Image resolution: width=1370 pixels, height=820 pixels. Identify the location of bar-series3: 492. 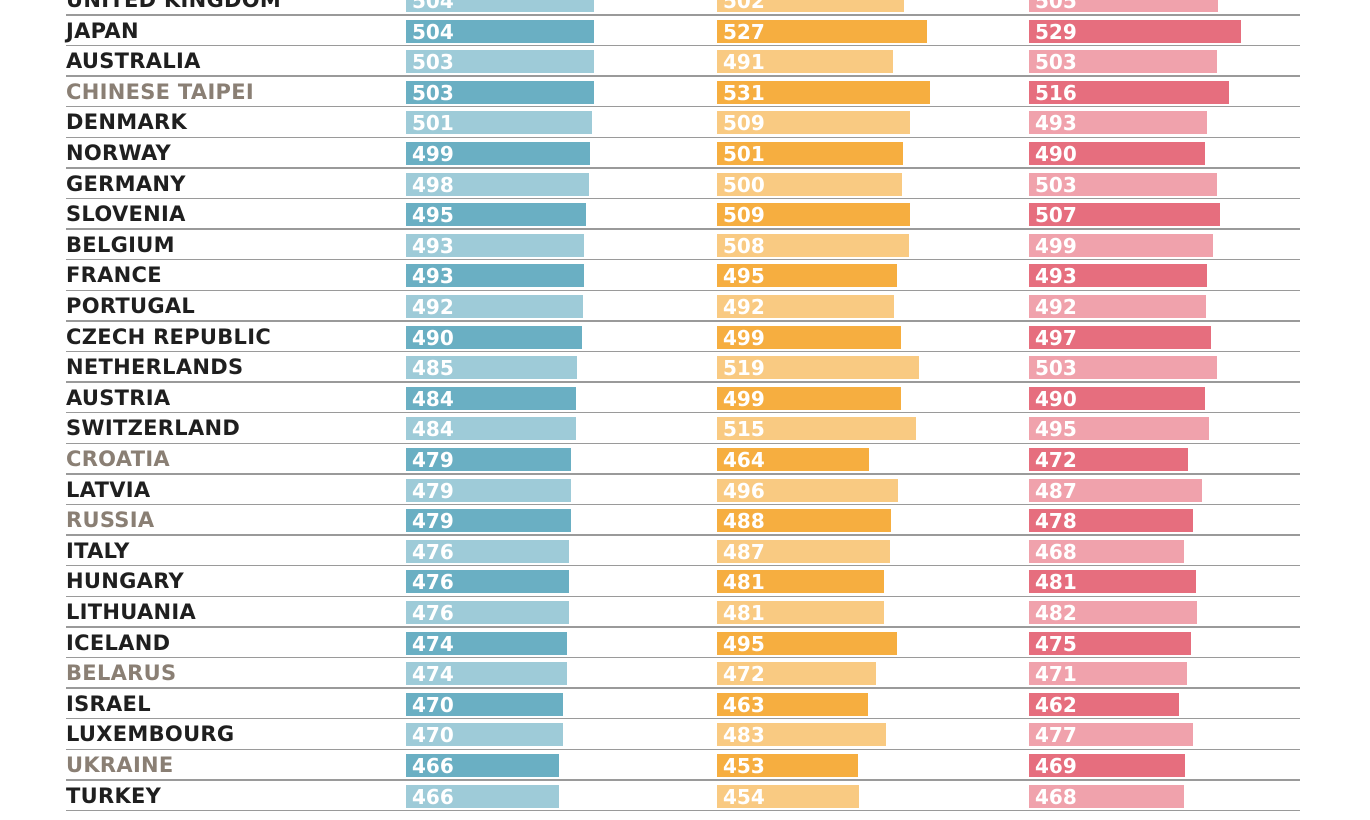
(1118, 307).